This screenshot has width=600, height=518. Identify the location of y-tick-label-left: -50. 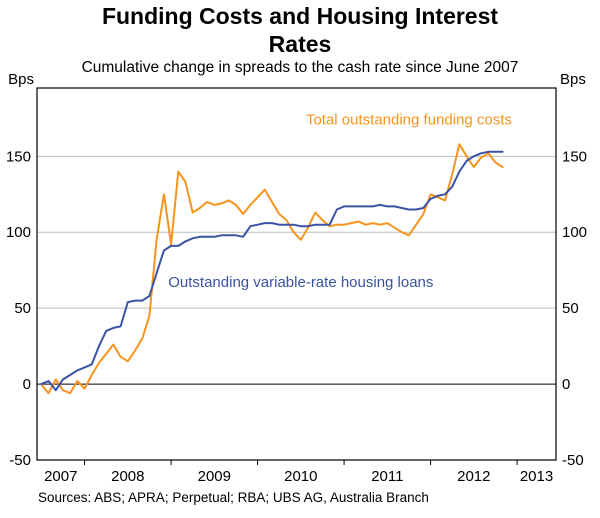
(20, 460).